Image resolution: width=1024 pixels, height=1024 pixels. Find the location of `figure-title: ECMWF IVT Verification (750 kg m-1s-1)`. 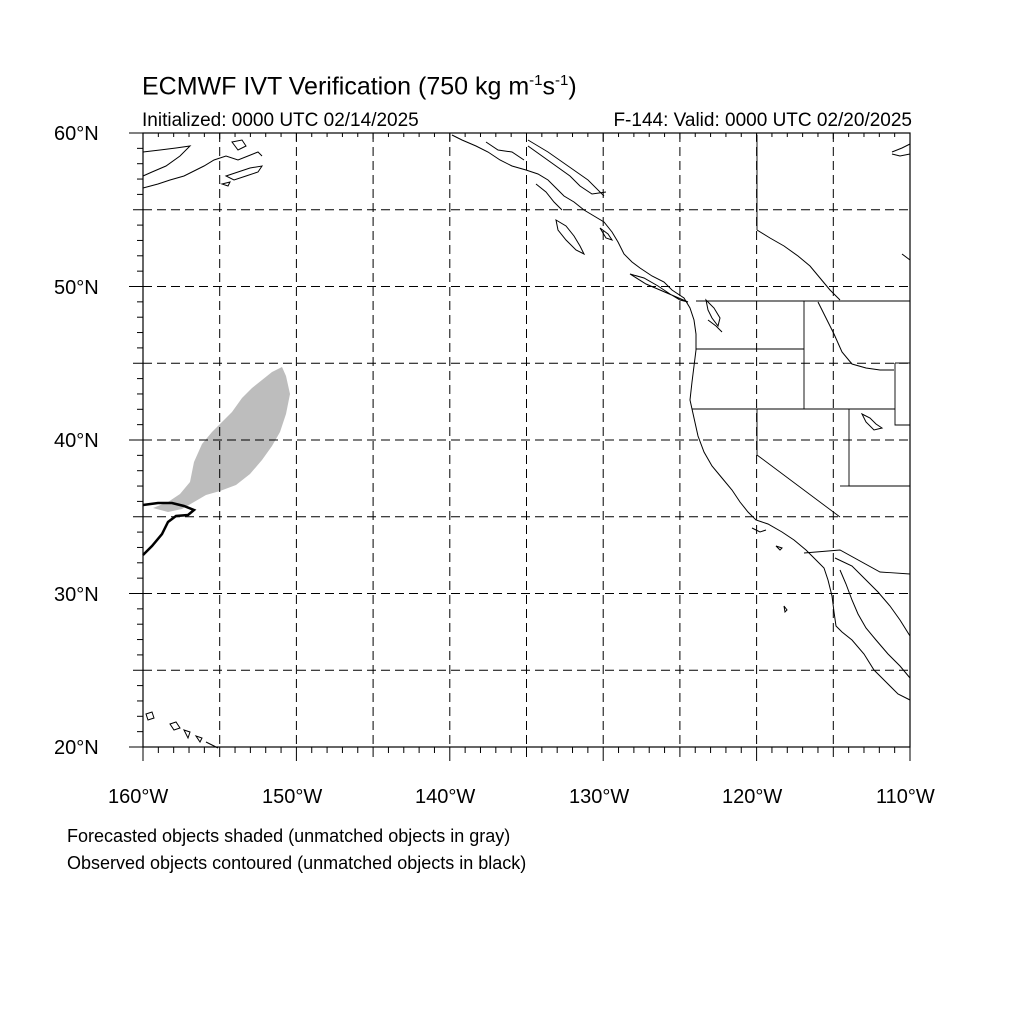

figure-title: ECMWF IVT Verification (750 kg m-1s-1) is located at coordinates (359, 86).